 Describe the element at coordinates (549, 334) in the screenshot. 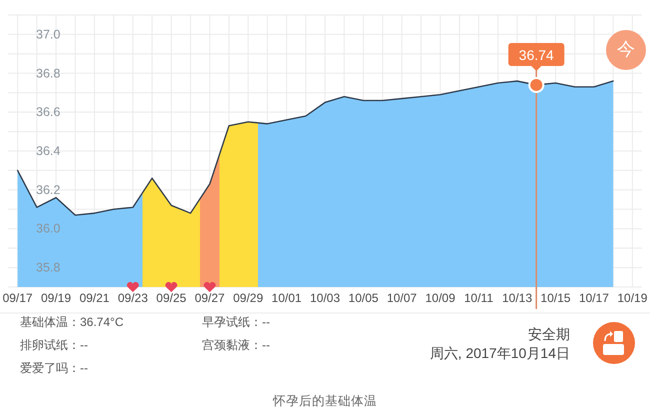

I see `text: 安全期` at that location.